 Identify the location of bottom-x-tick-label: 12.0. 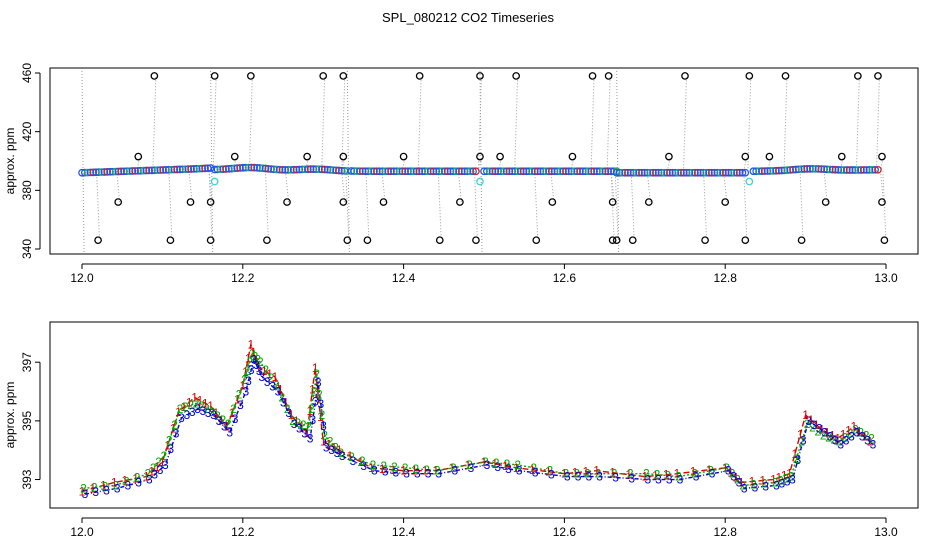
(82, 532).